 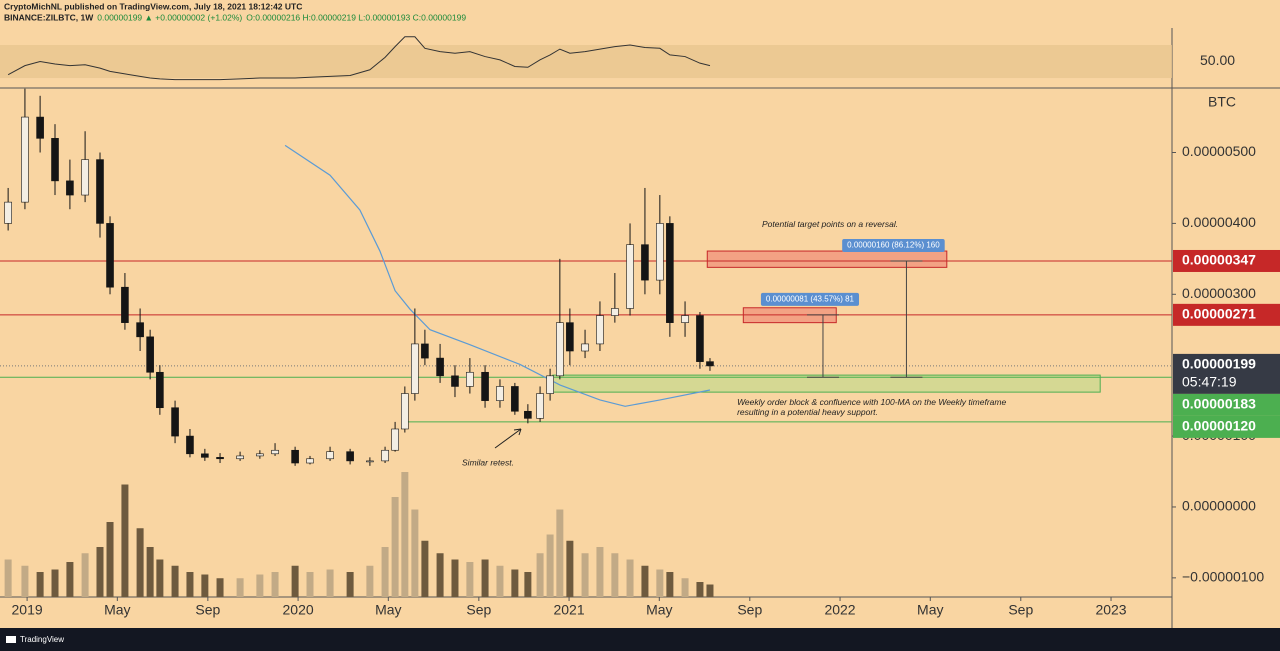 I want to click on y-tick-label: 0.00000000, so click(x=1219, y=506).